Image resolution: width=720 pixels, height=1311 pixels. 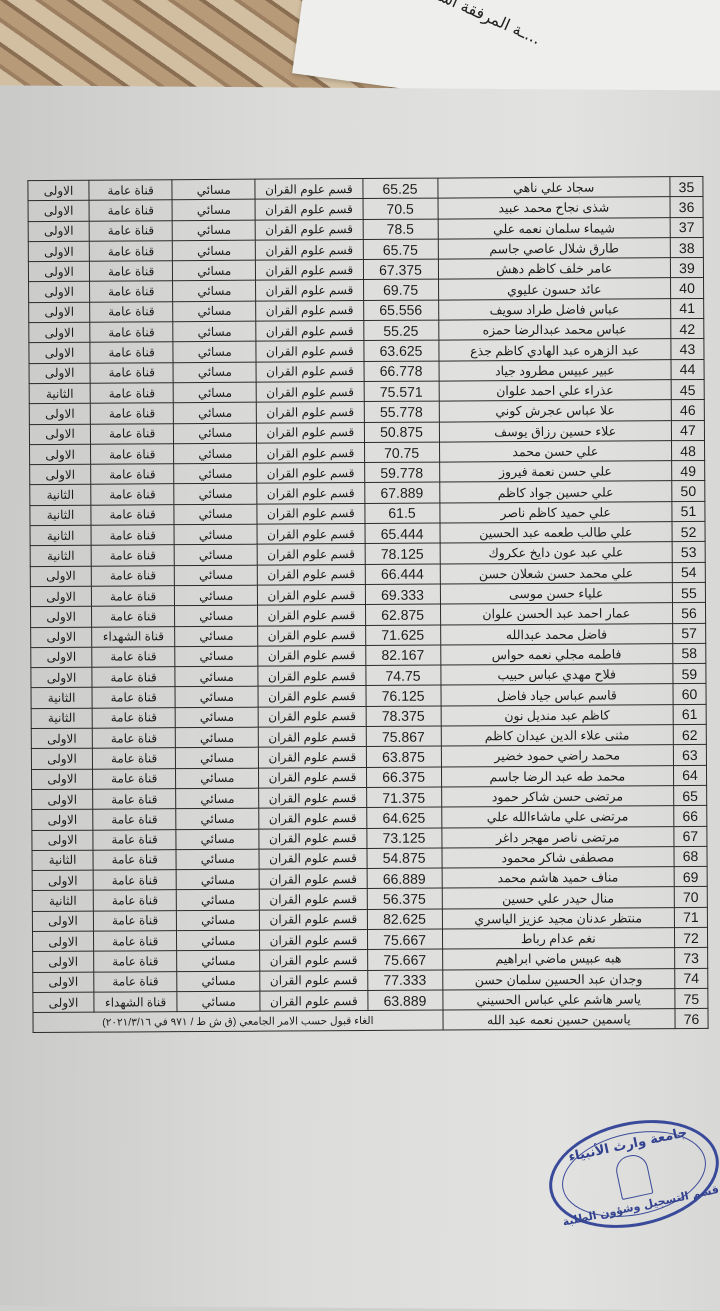 What do you see at coordinates (687, 369) in the screenshot?
I see `cell-number: 44` at bounding box center [687, 369].